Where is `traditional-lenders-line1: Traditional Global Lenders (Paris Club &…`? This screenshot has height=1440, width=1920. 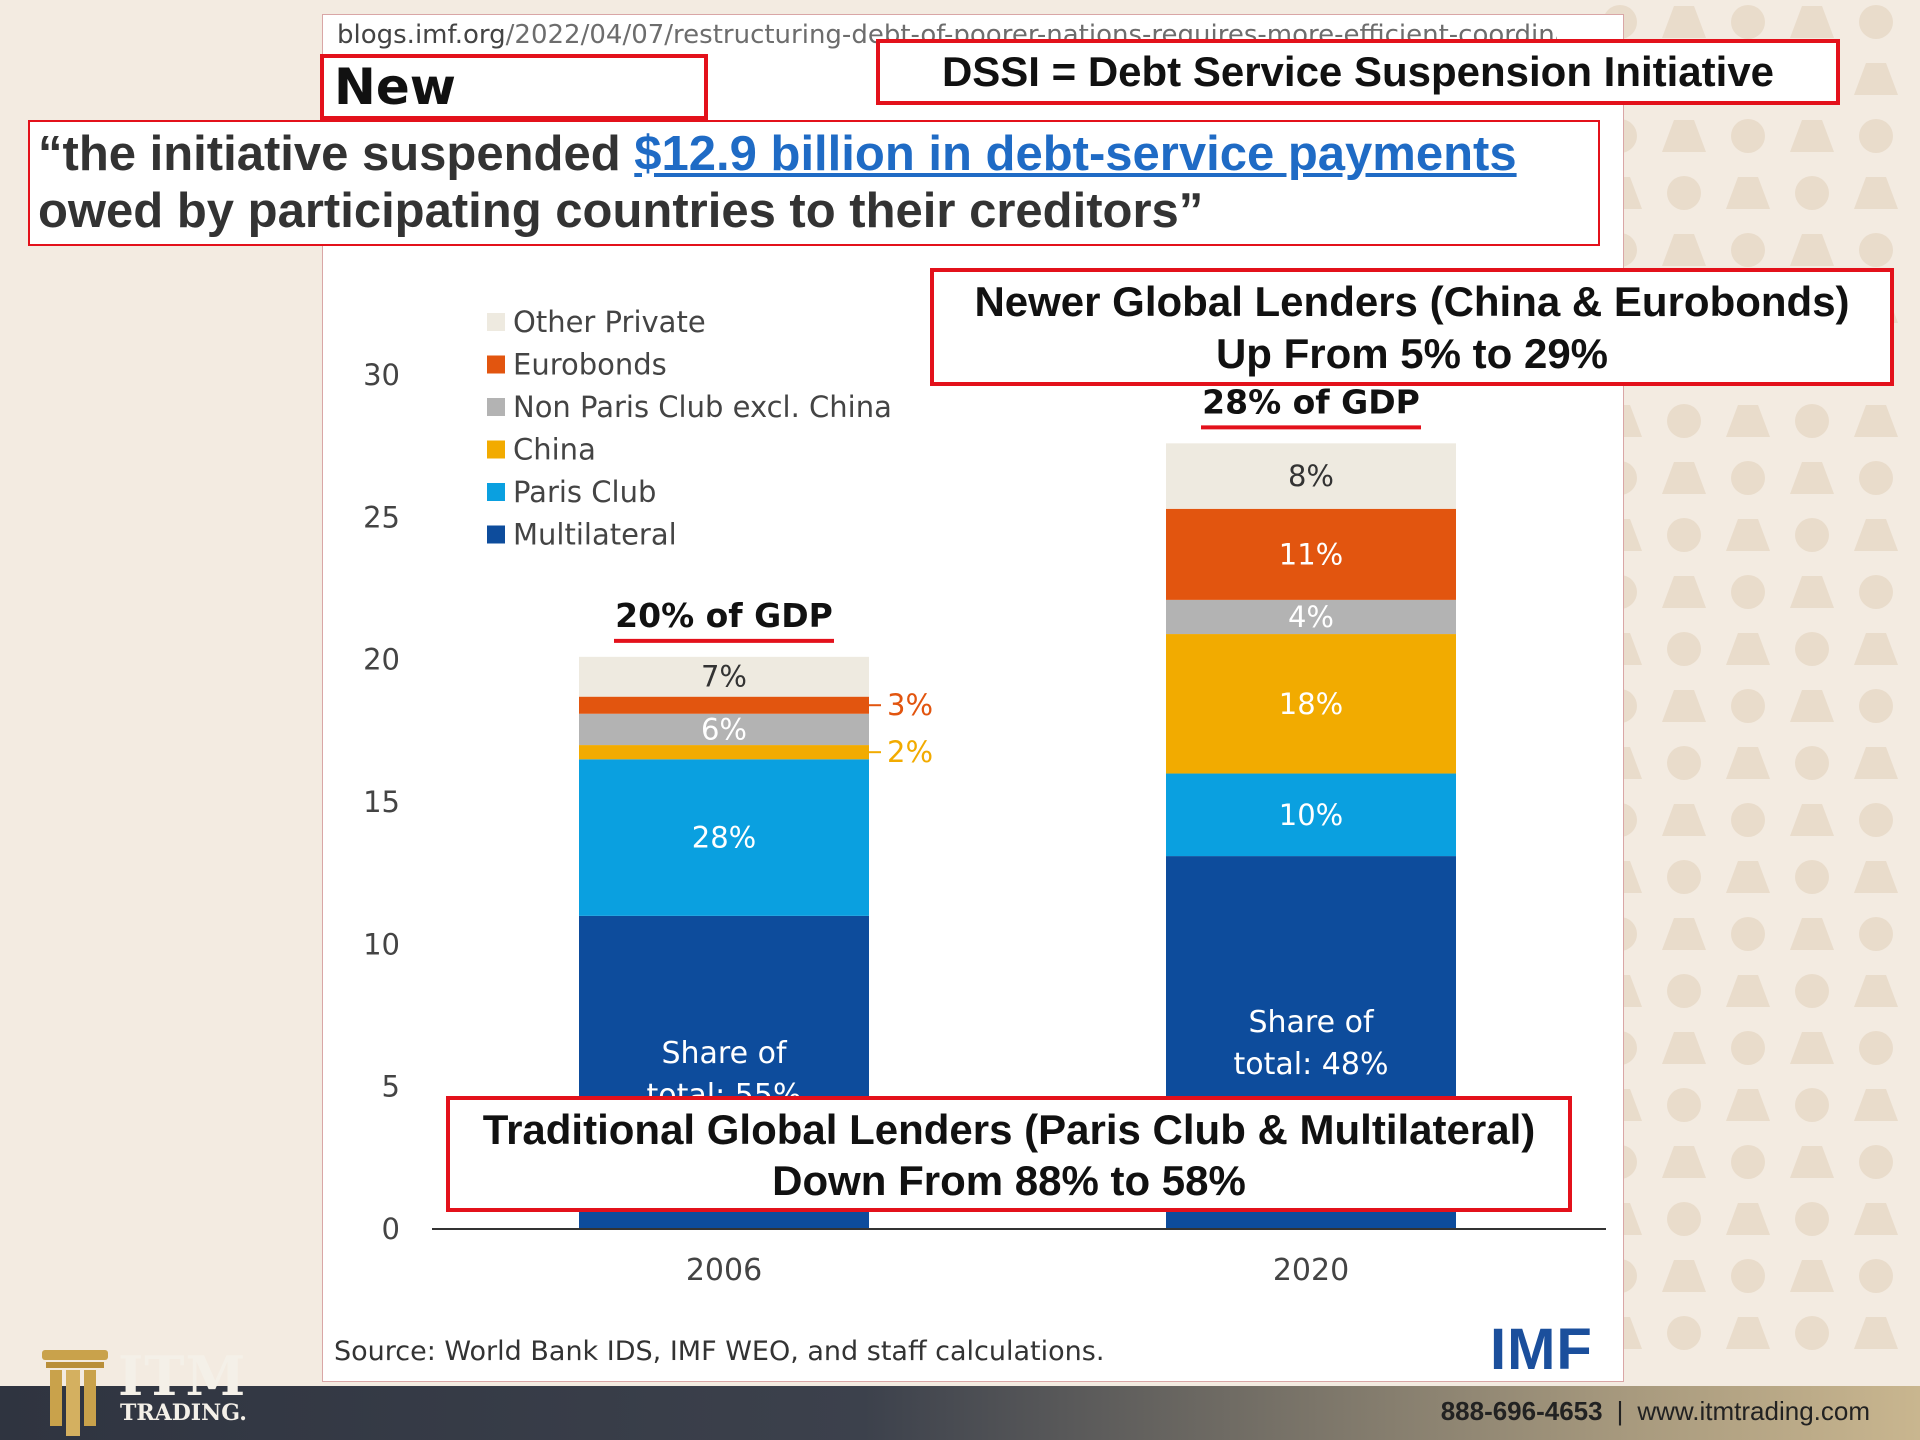
traditional-lenders-line1: Traditional Global Lenders (Paris Club &… is located at coordinates (1009, 1129).